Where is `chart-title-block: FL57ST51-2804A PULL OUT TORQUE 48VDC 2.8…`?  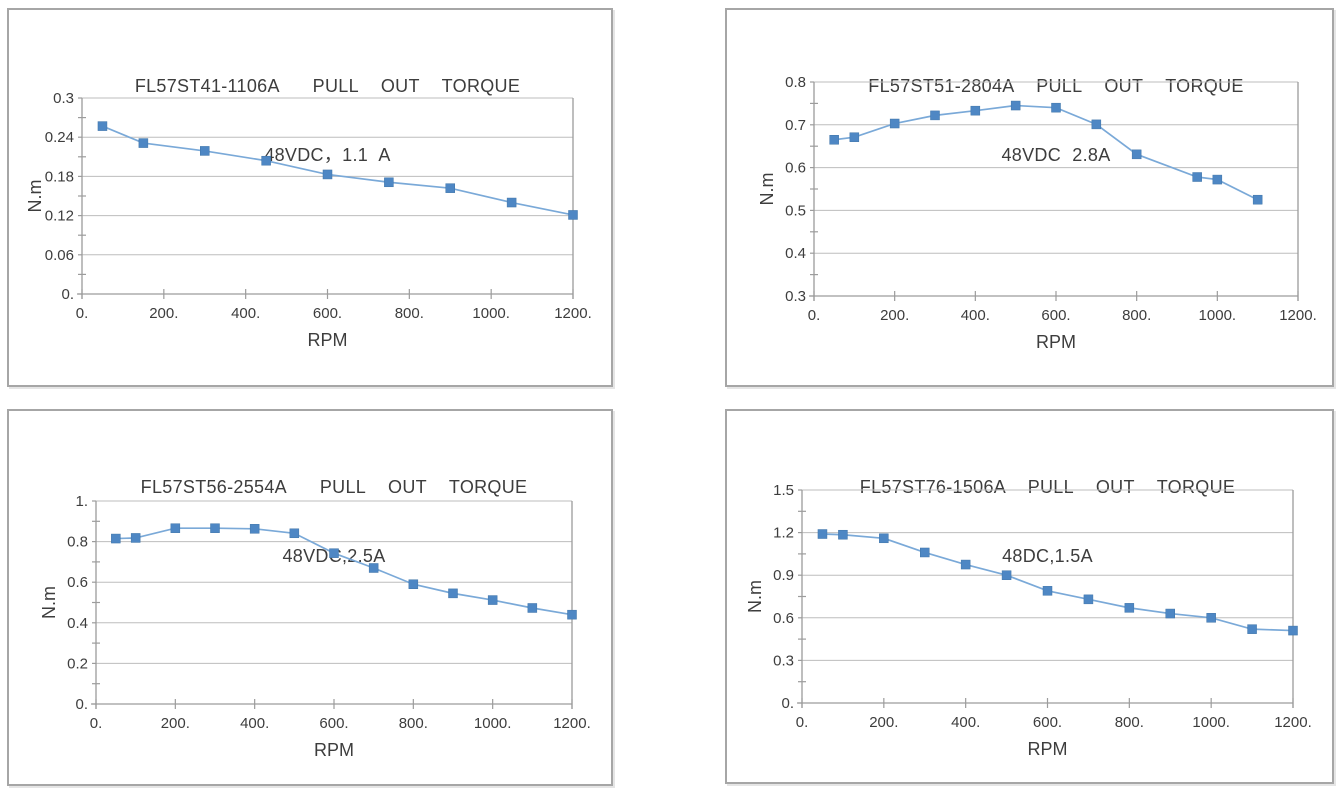 chart-title-block: FL57ST51-2804A PULL OUT TORQUE 48VDC 2.8… is located at coordinates (1035, 121).